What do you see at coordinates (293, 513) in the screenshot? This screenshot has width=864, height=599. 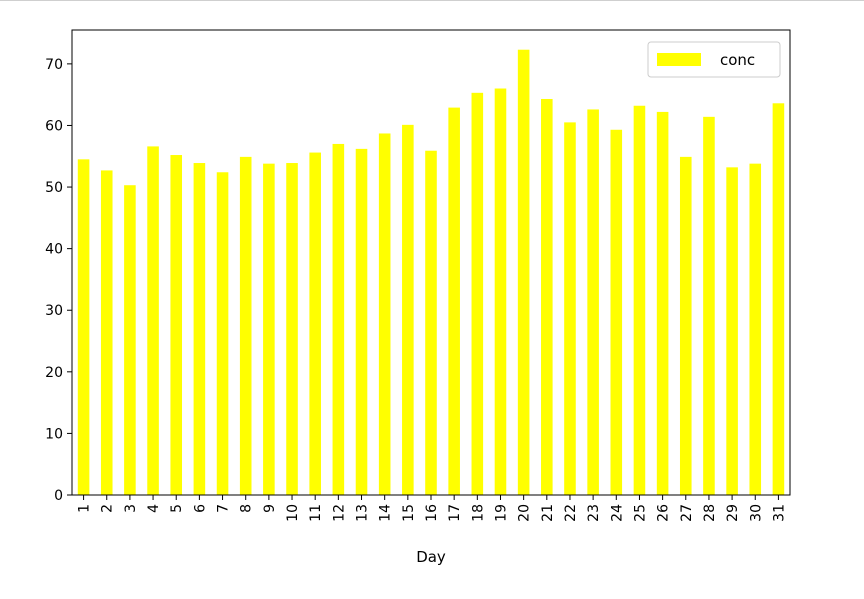 I see `x-tick-label-10: 10` at bounding box center [293, 513].